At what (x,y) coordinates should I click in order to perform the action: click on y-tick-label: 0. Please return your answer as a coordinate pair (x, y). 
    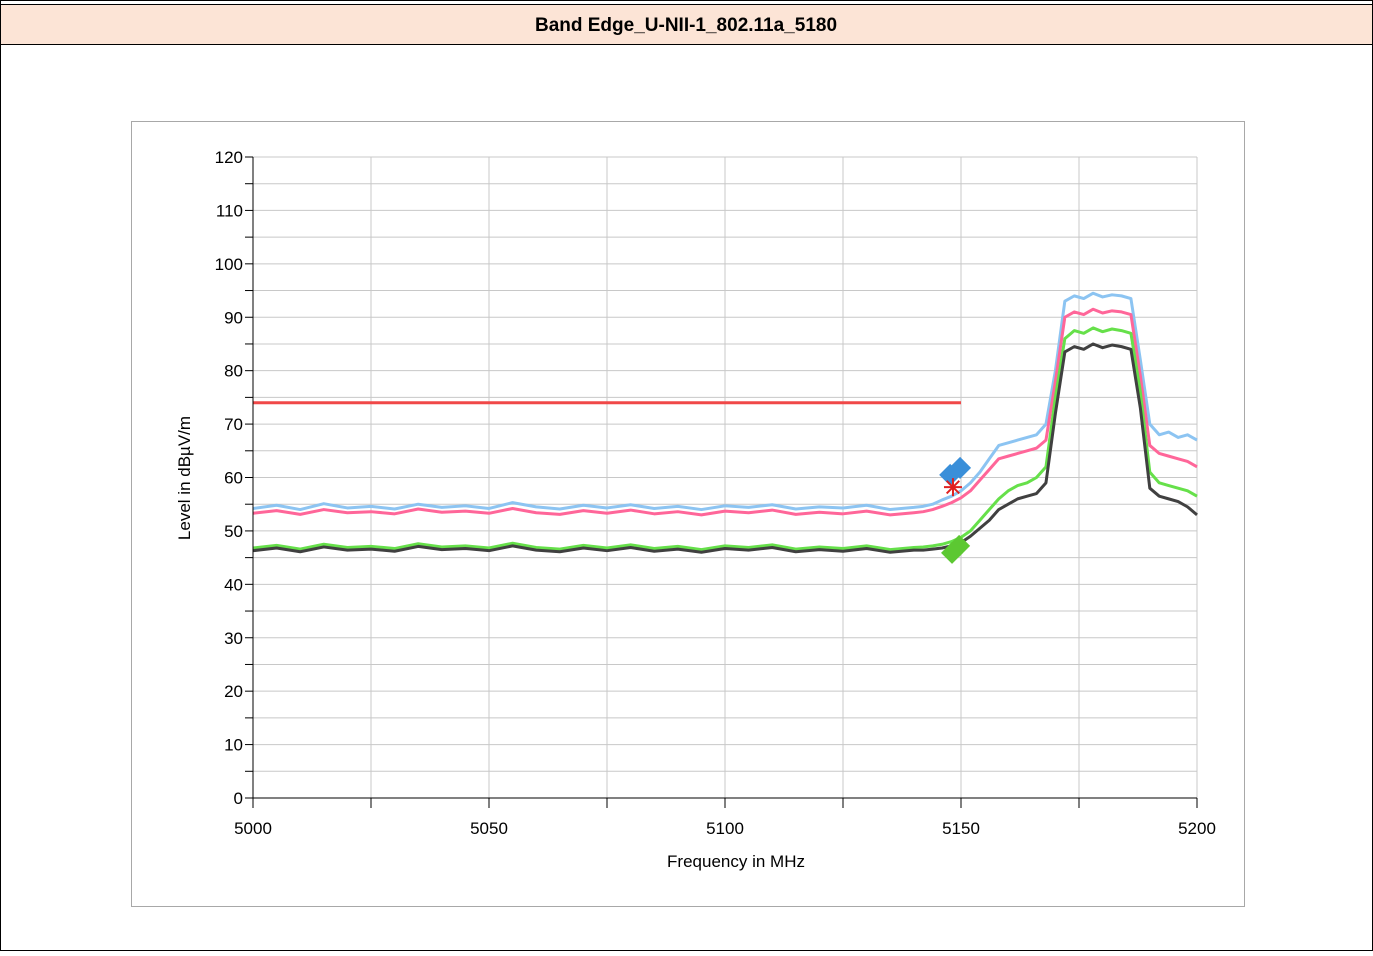
    Looking at the image, I should click on (238, 798).